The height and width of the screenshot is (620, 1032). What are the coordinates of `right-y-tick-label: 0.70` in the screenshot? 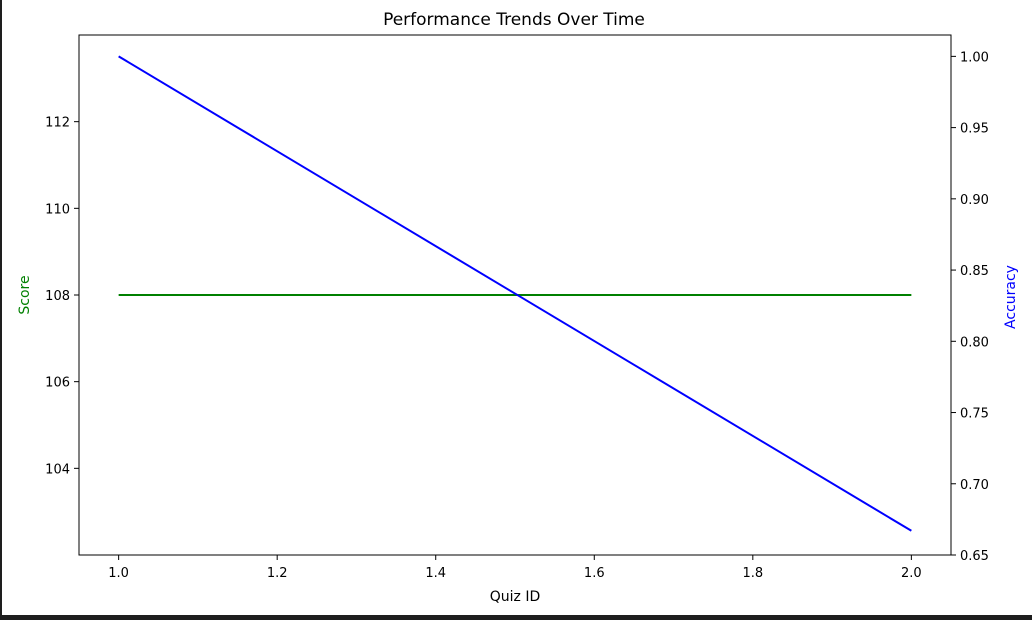 It's located at (974, 485).